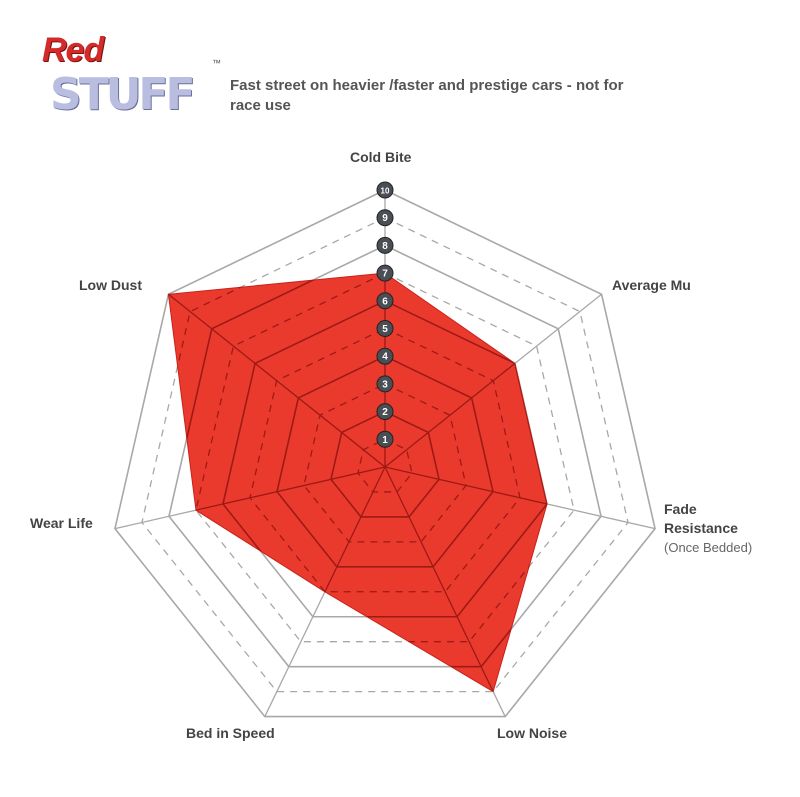 The image size is (800, 797). What do you see at coordinates (61, 523) in the screenshot?
I see `axis-label-wear-life: Wear Life` at bounding box center [61, 523].